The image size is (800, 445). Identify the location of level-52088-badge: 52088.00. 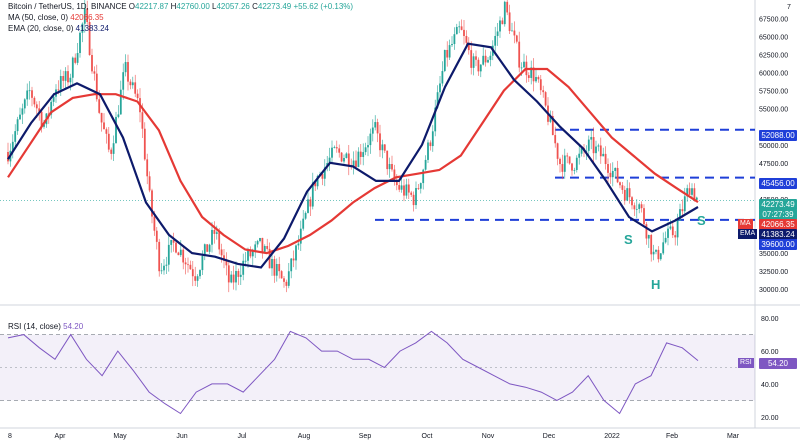
(778, 135).